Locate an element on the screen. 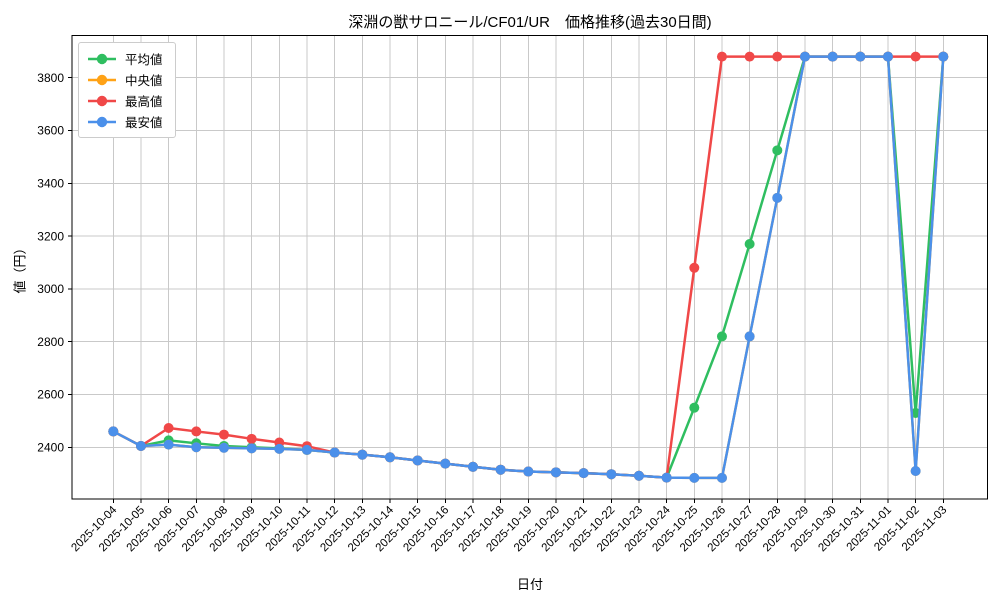 This screenshot has height=600, width=1000. legend-min-marker-icon is located at coordinates (102, 121).